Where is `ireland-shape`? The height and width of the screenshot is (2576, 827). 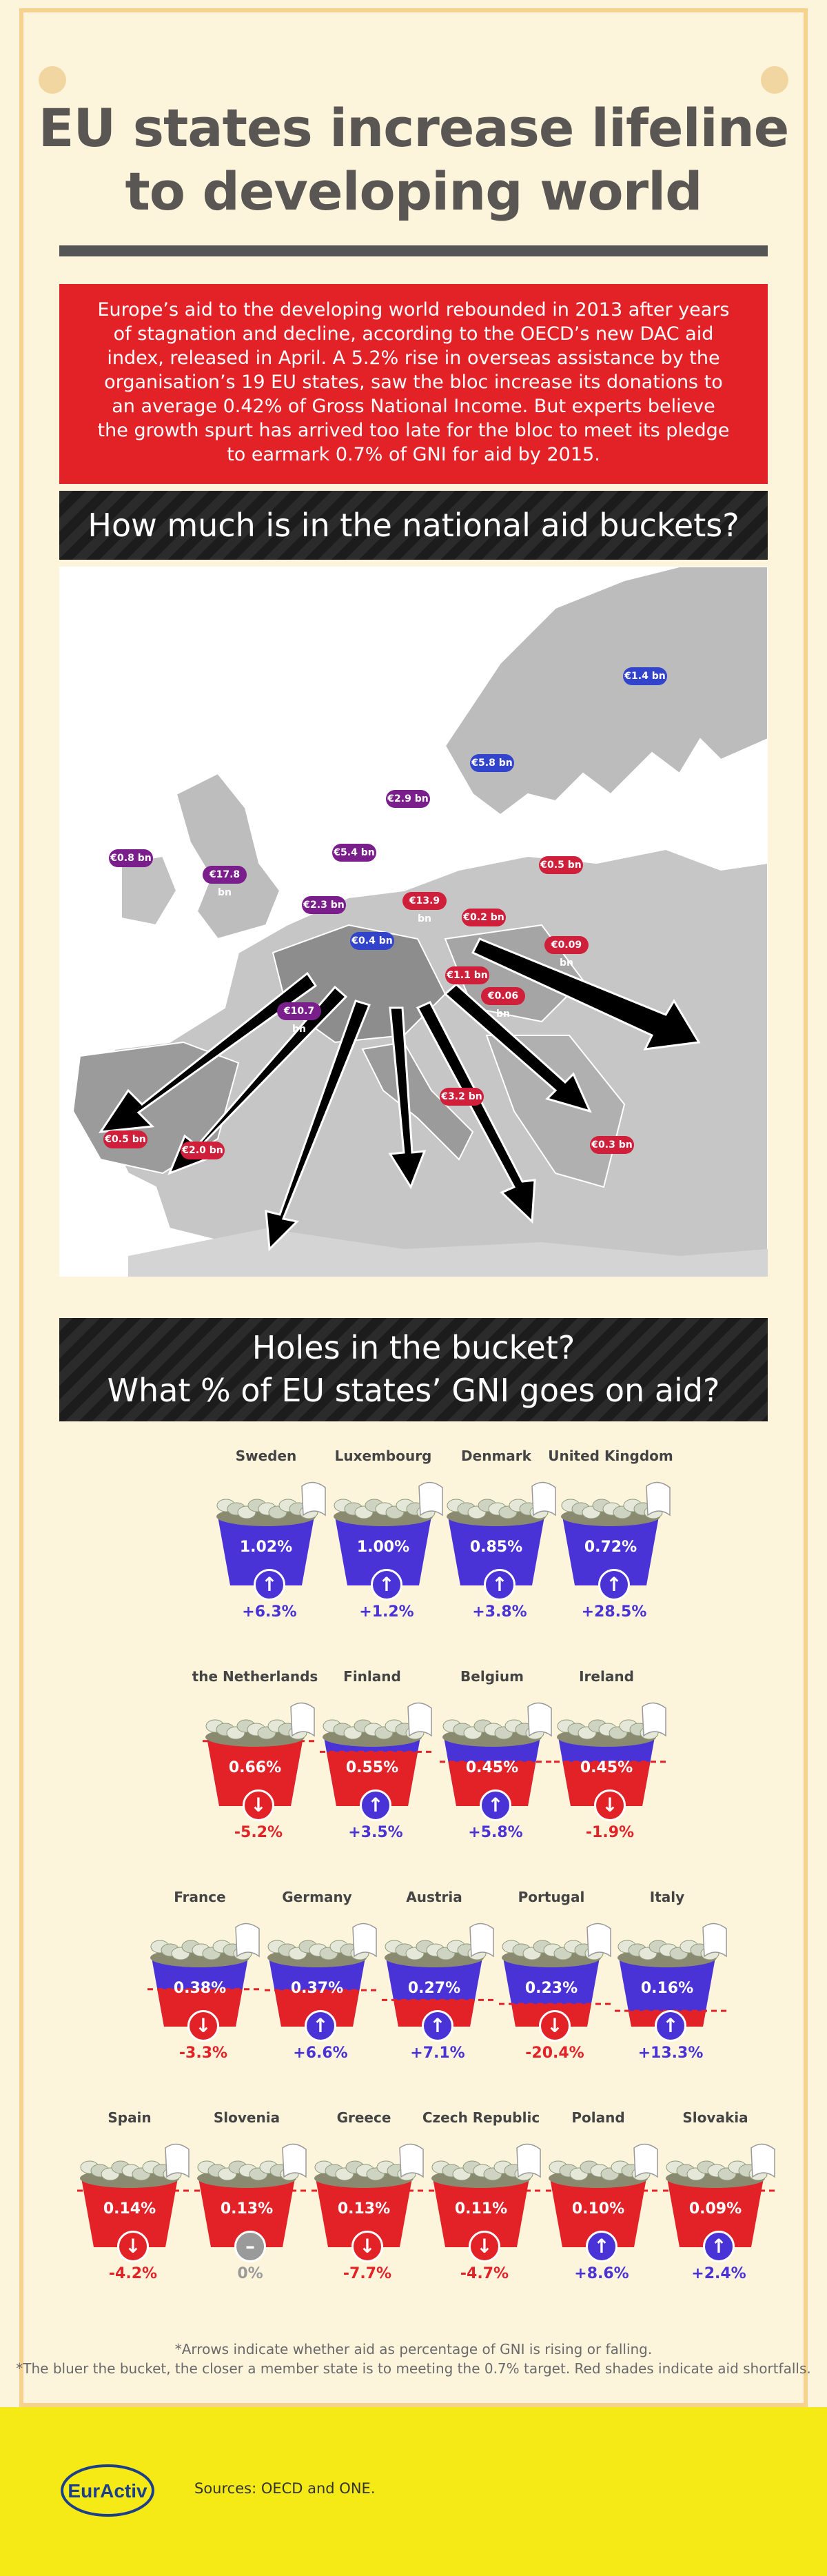 ireland-shape is located at coordinates (150, 890).